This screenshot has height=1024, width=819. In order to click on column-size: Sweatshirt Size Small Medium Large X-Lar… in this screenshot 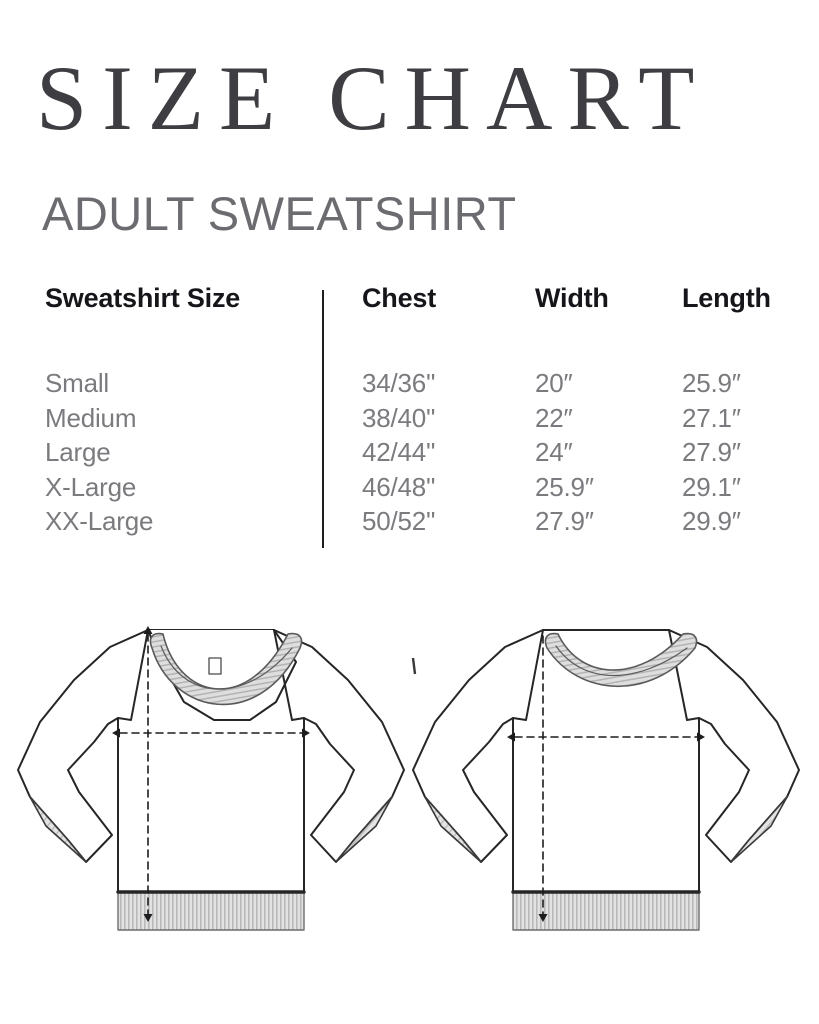, I will do `click(180, 409)`.